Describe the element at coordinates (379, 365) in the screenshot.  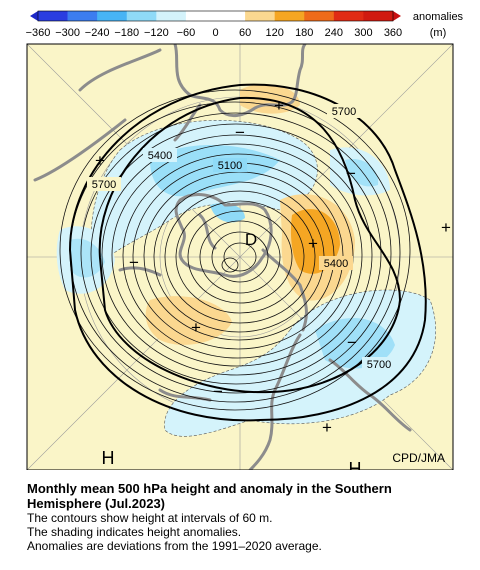
I see `contour-label-5700-bottom: 5700` at that location.